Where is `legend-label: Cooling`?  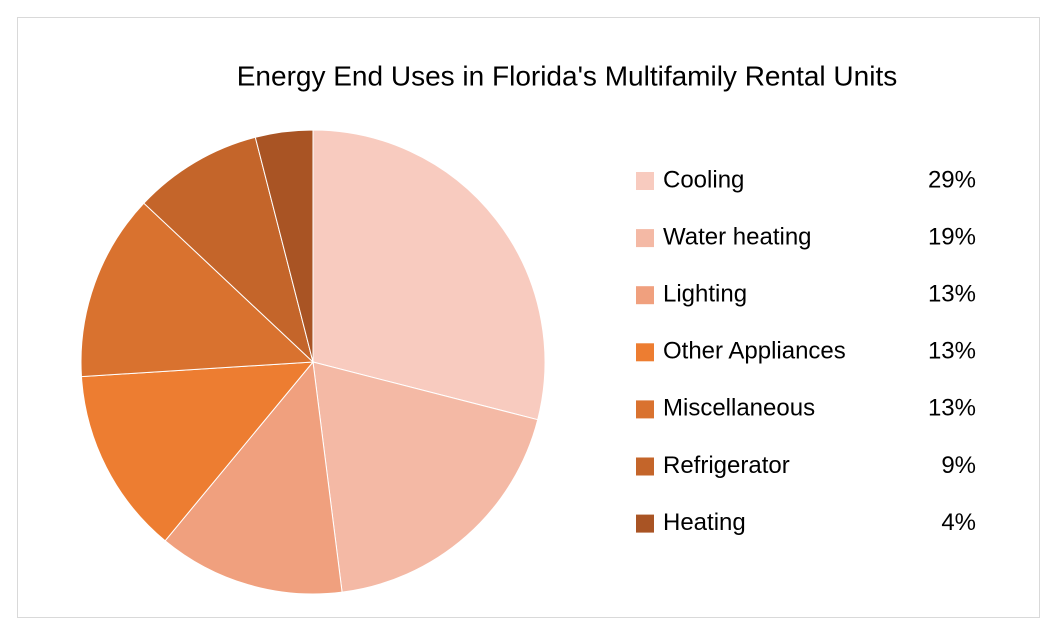
legend-label: Cooling is located at coordinates (703, 179).